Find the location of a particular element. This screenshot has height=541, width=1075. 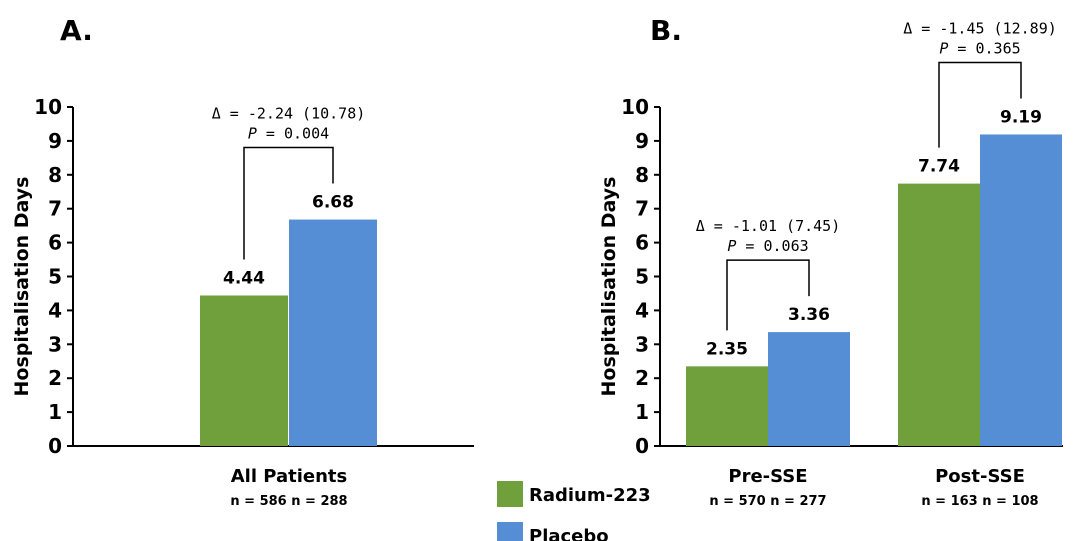

category-label: Post-SSE is located at coordinates (980, 476).